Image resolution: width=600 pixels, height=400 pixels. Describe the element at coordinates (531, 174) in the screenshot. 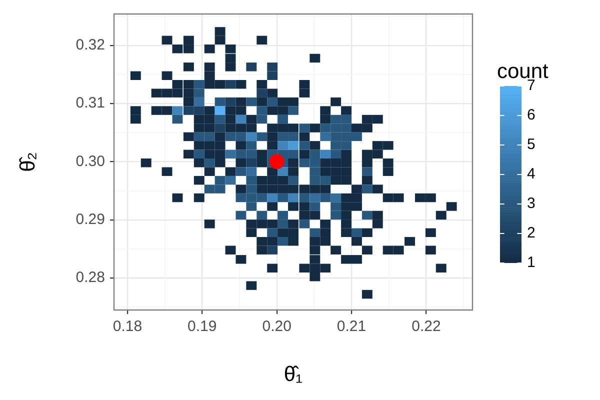

I see `color-bar-label: 4` at that location.